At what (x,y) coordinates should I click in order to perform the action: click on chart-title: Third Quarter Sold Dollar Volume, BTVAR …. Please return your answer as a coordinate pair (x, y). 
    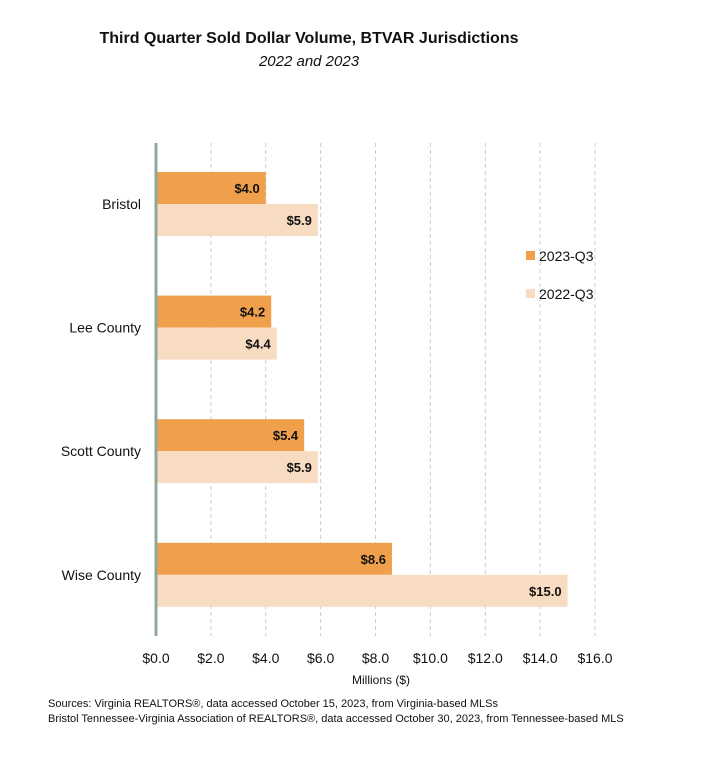
    Looking at the image, I should click on (309, 38).